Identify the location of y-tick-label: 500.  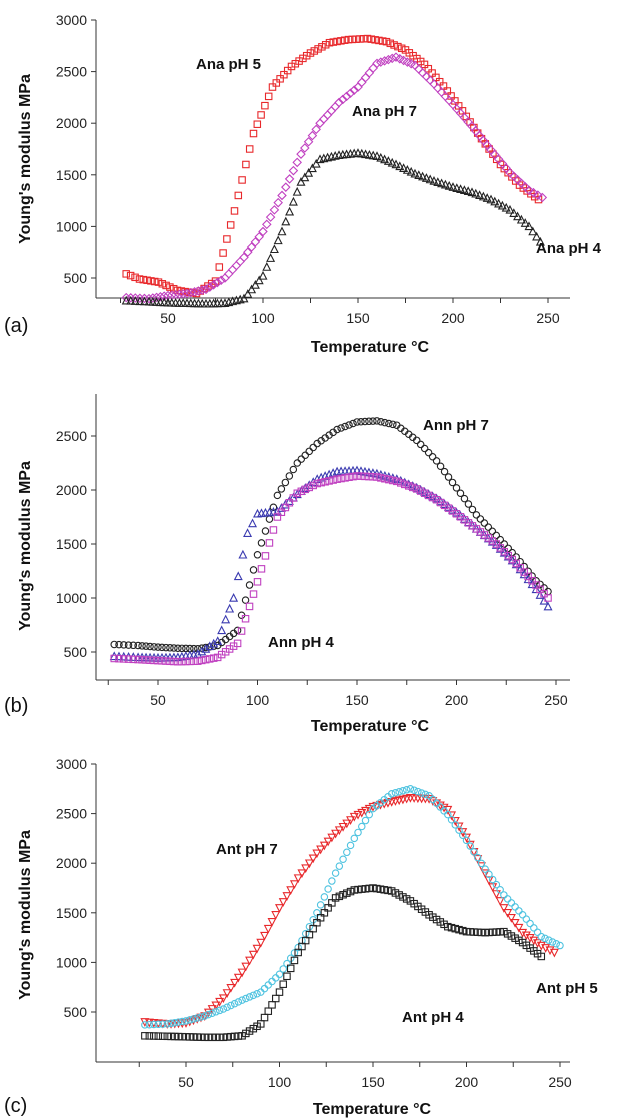
(76, 652).